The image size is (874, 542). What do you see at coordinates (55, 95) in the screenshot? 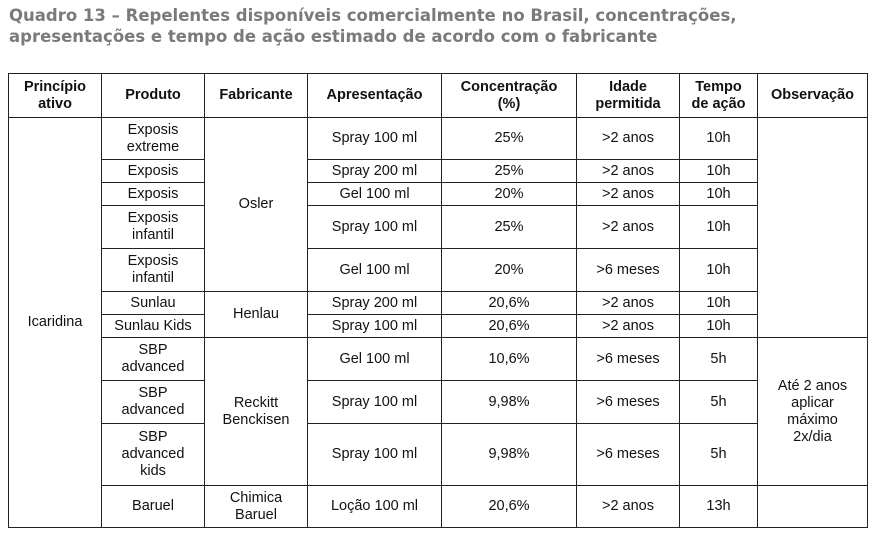
I see `header-principio: Princípio ativo` at bounding box center [55, 95].